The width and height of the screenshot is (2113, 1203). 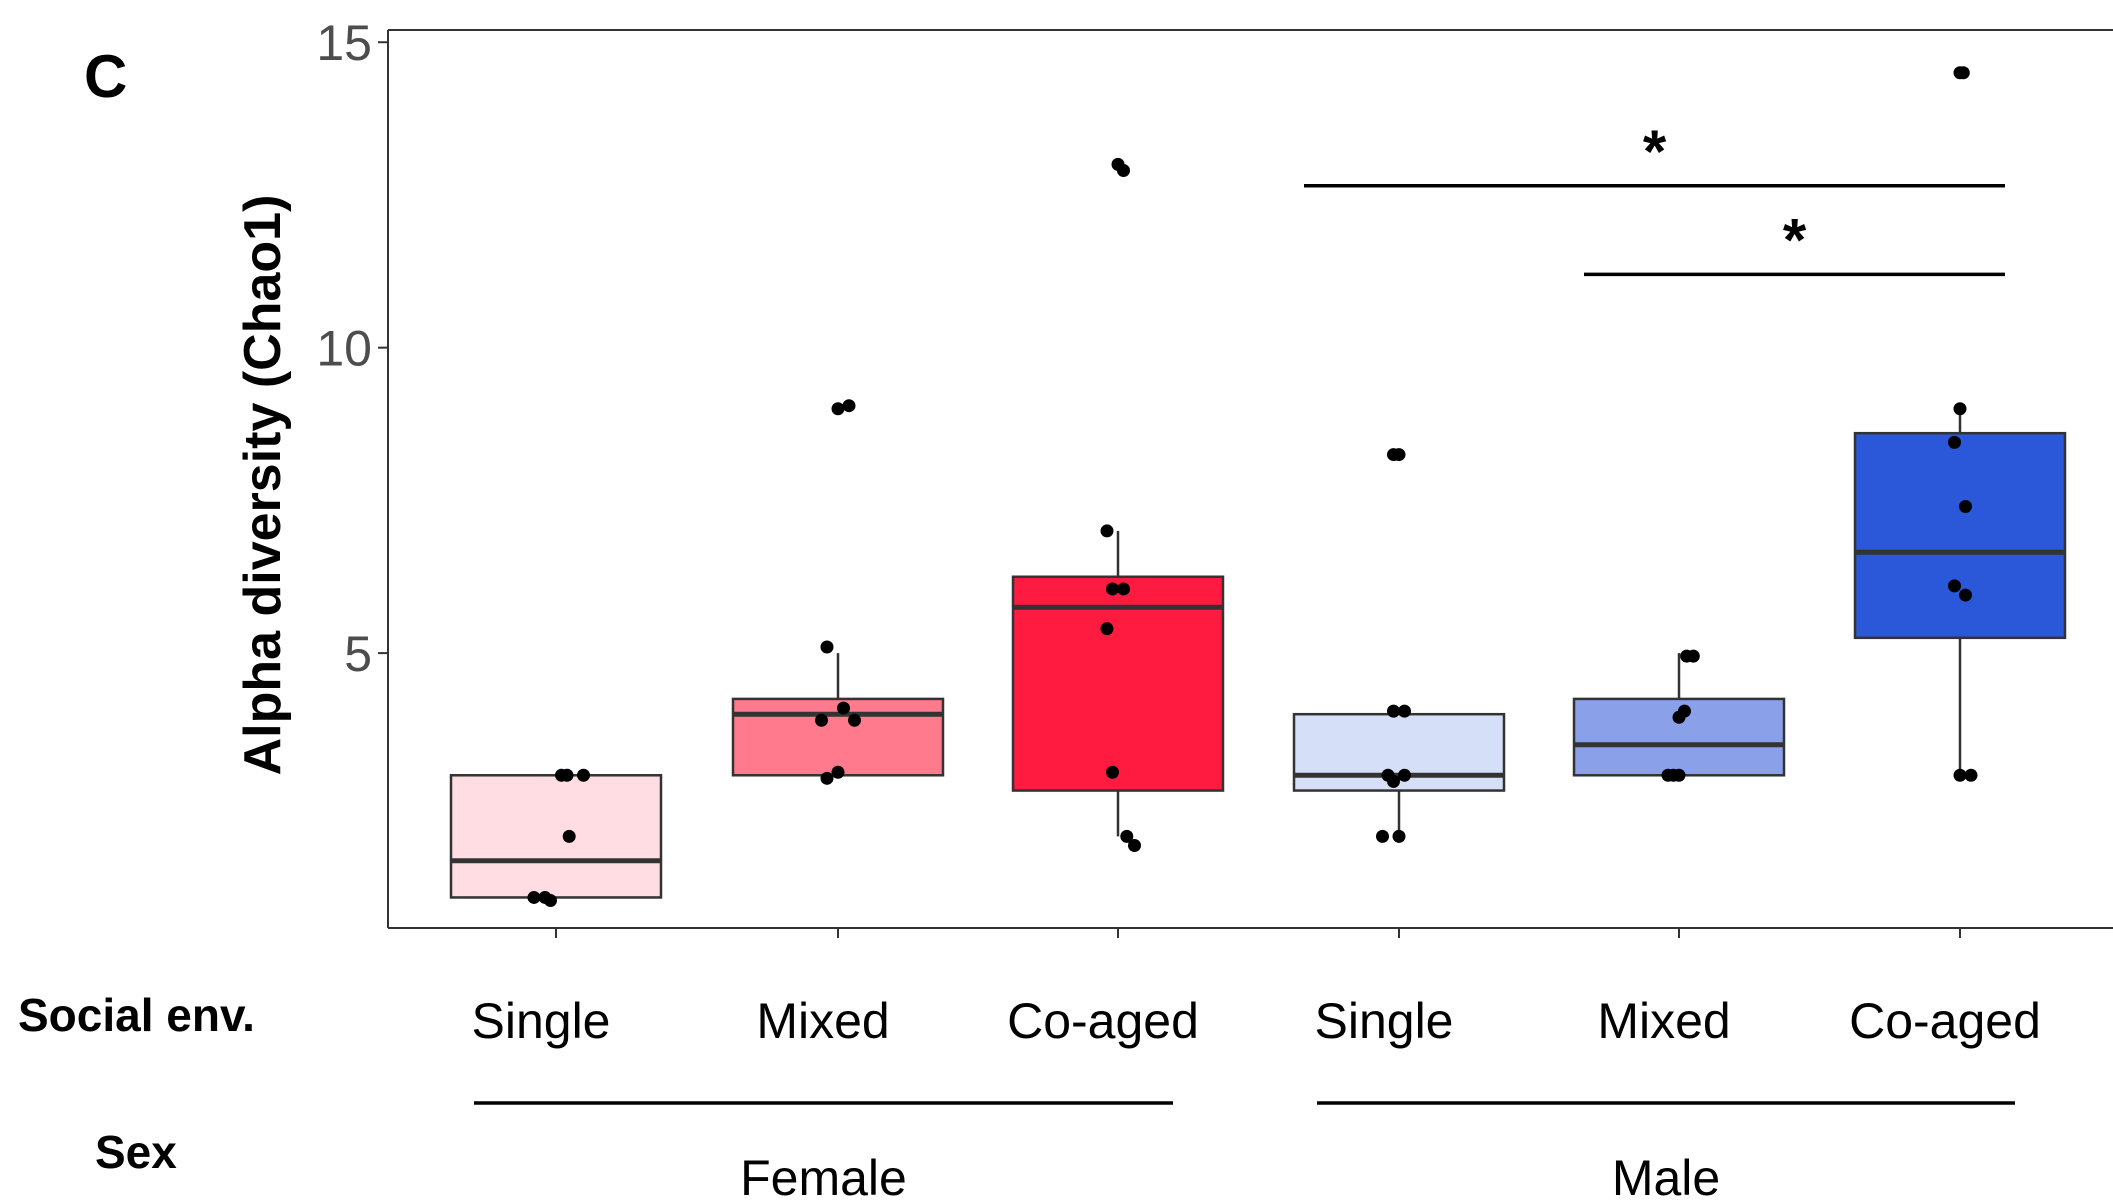 I want to click on y-tick-label: 15, so click(x=344, y=43).